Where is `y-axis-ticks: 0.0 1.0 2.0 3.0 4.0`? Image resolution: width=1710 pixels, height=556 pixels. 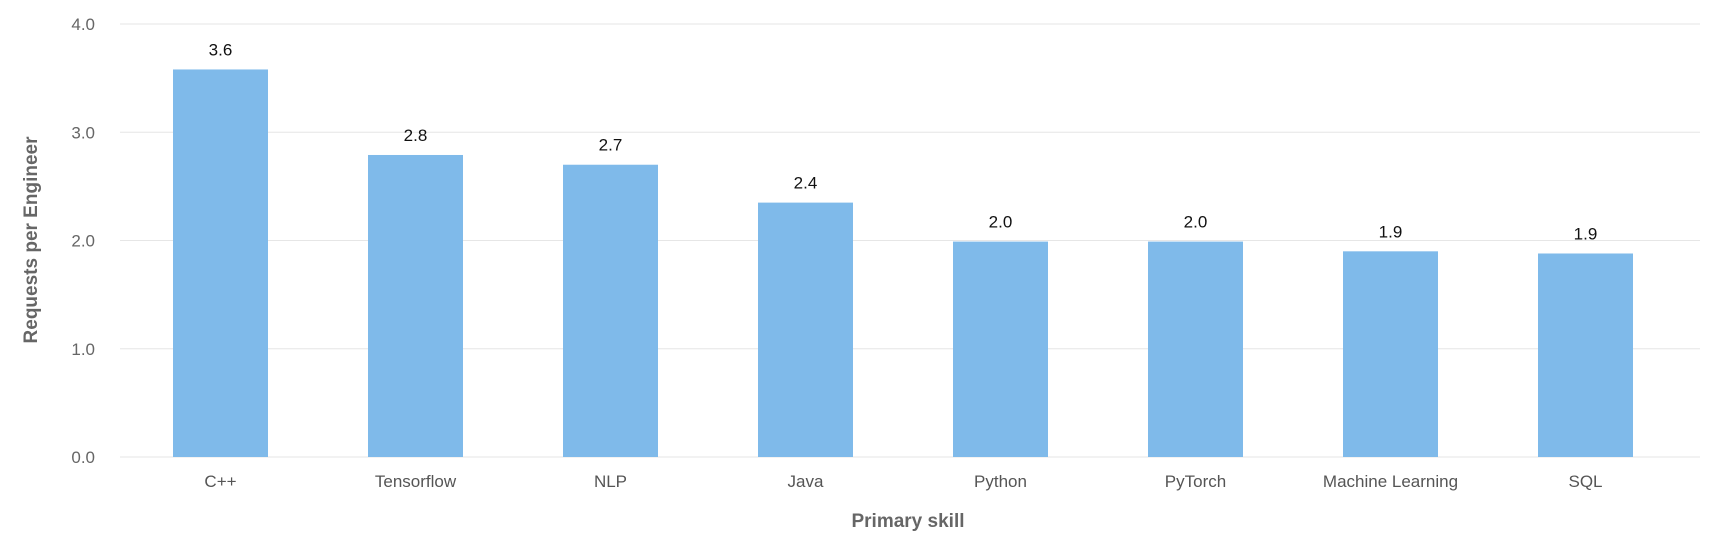 y-axis-ticks: 0.0 1.0 2.0 3.0 4.0 is located at coordinates (83, 241).